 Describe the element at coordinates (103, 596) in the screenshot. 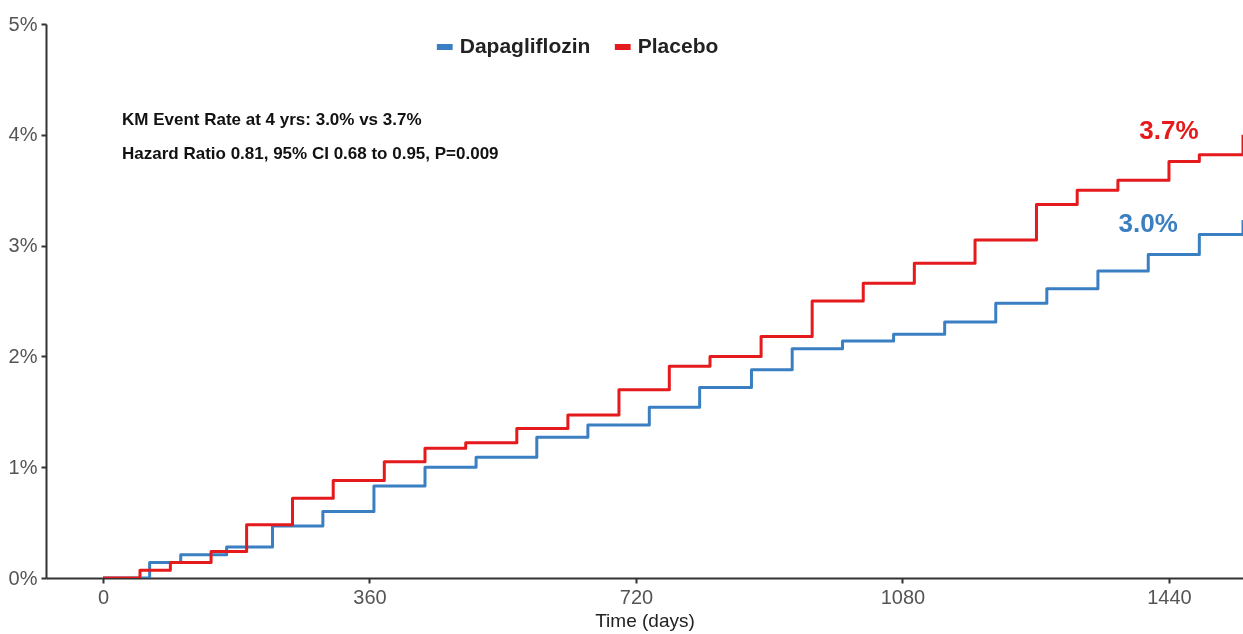

I see `x-tick-label: 0` at that location.